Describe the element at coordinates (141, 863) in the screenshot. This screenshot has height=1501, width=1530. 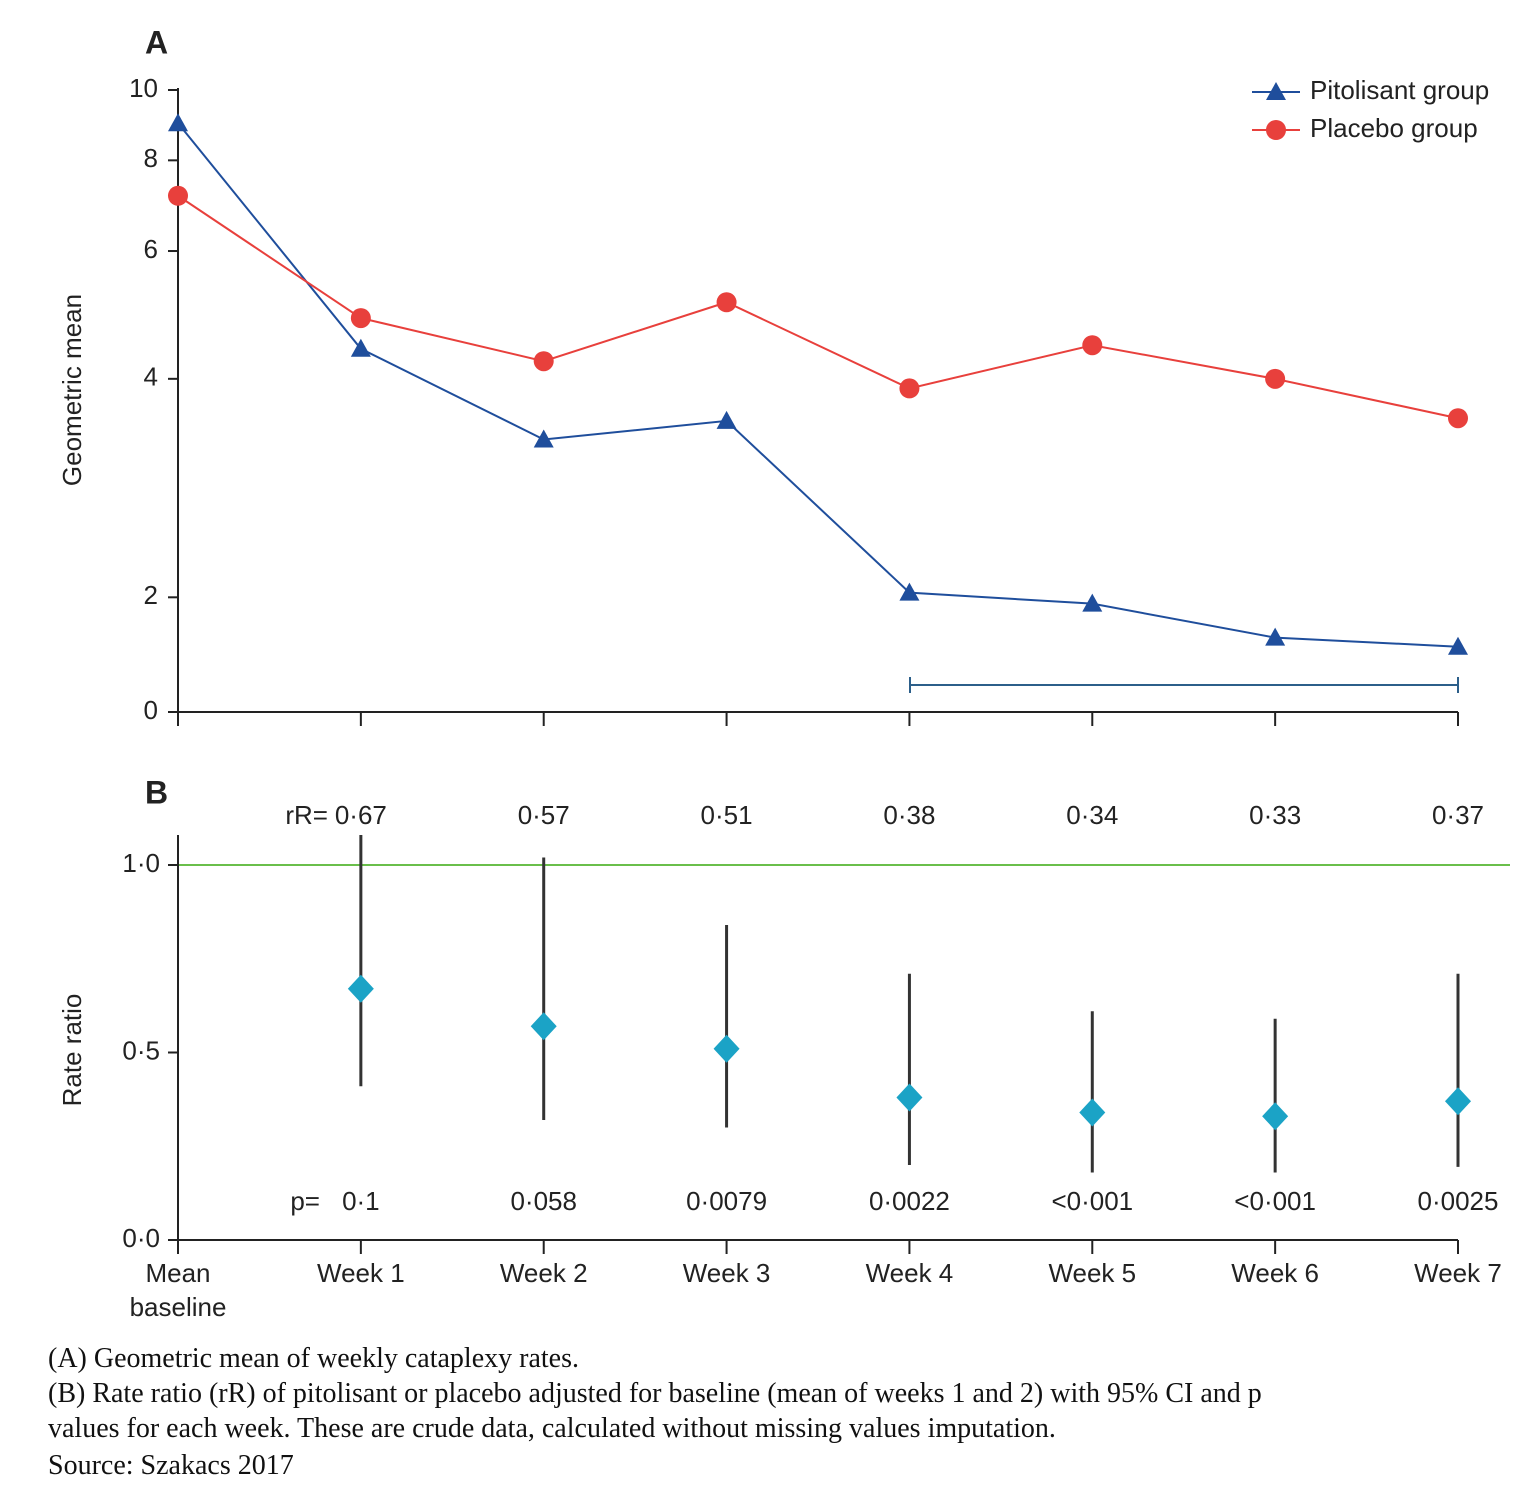
I see `y-tick-label: 1·0` at that location.